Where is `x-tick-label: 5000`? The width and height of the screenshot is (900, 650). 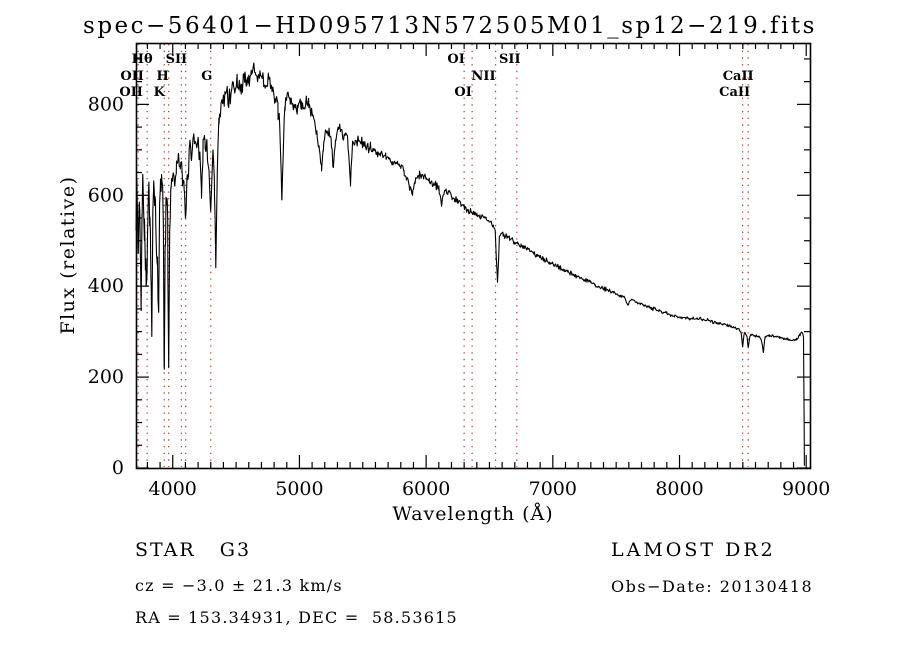
x-tick-label: 5000 is located at coordinates (299, 489).